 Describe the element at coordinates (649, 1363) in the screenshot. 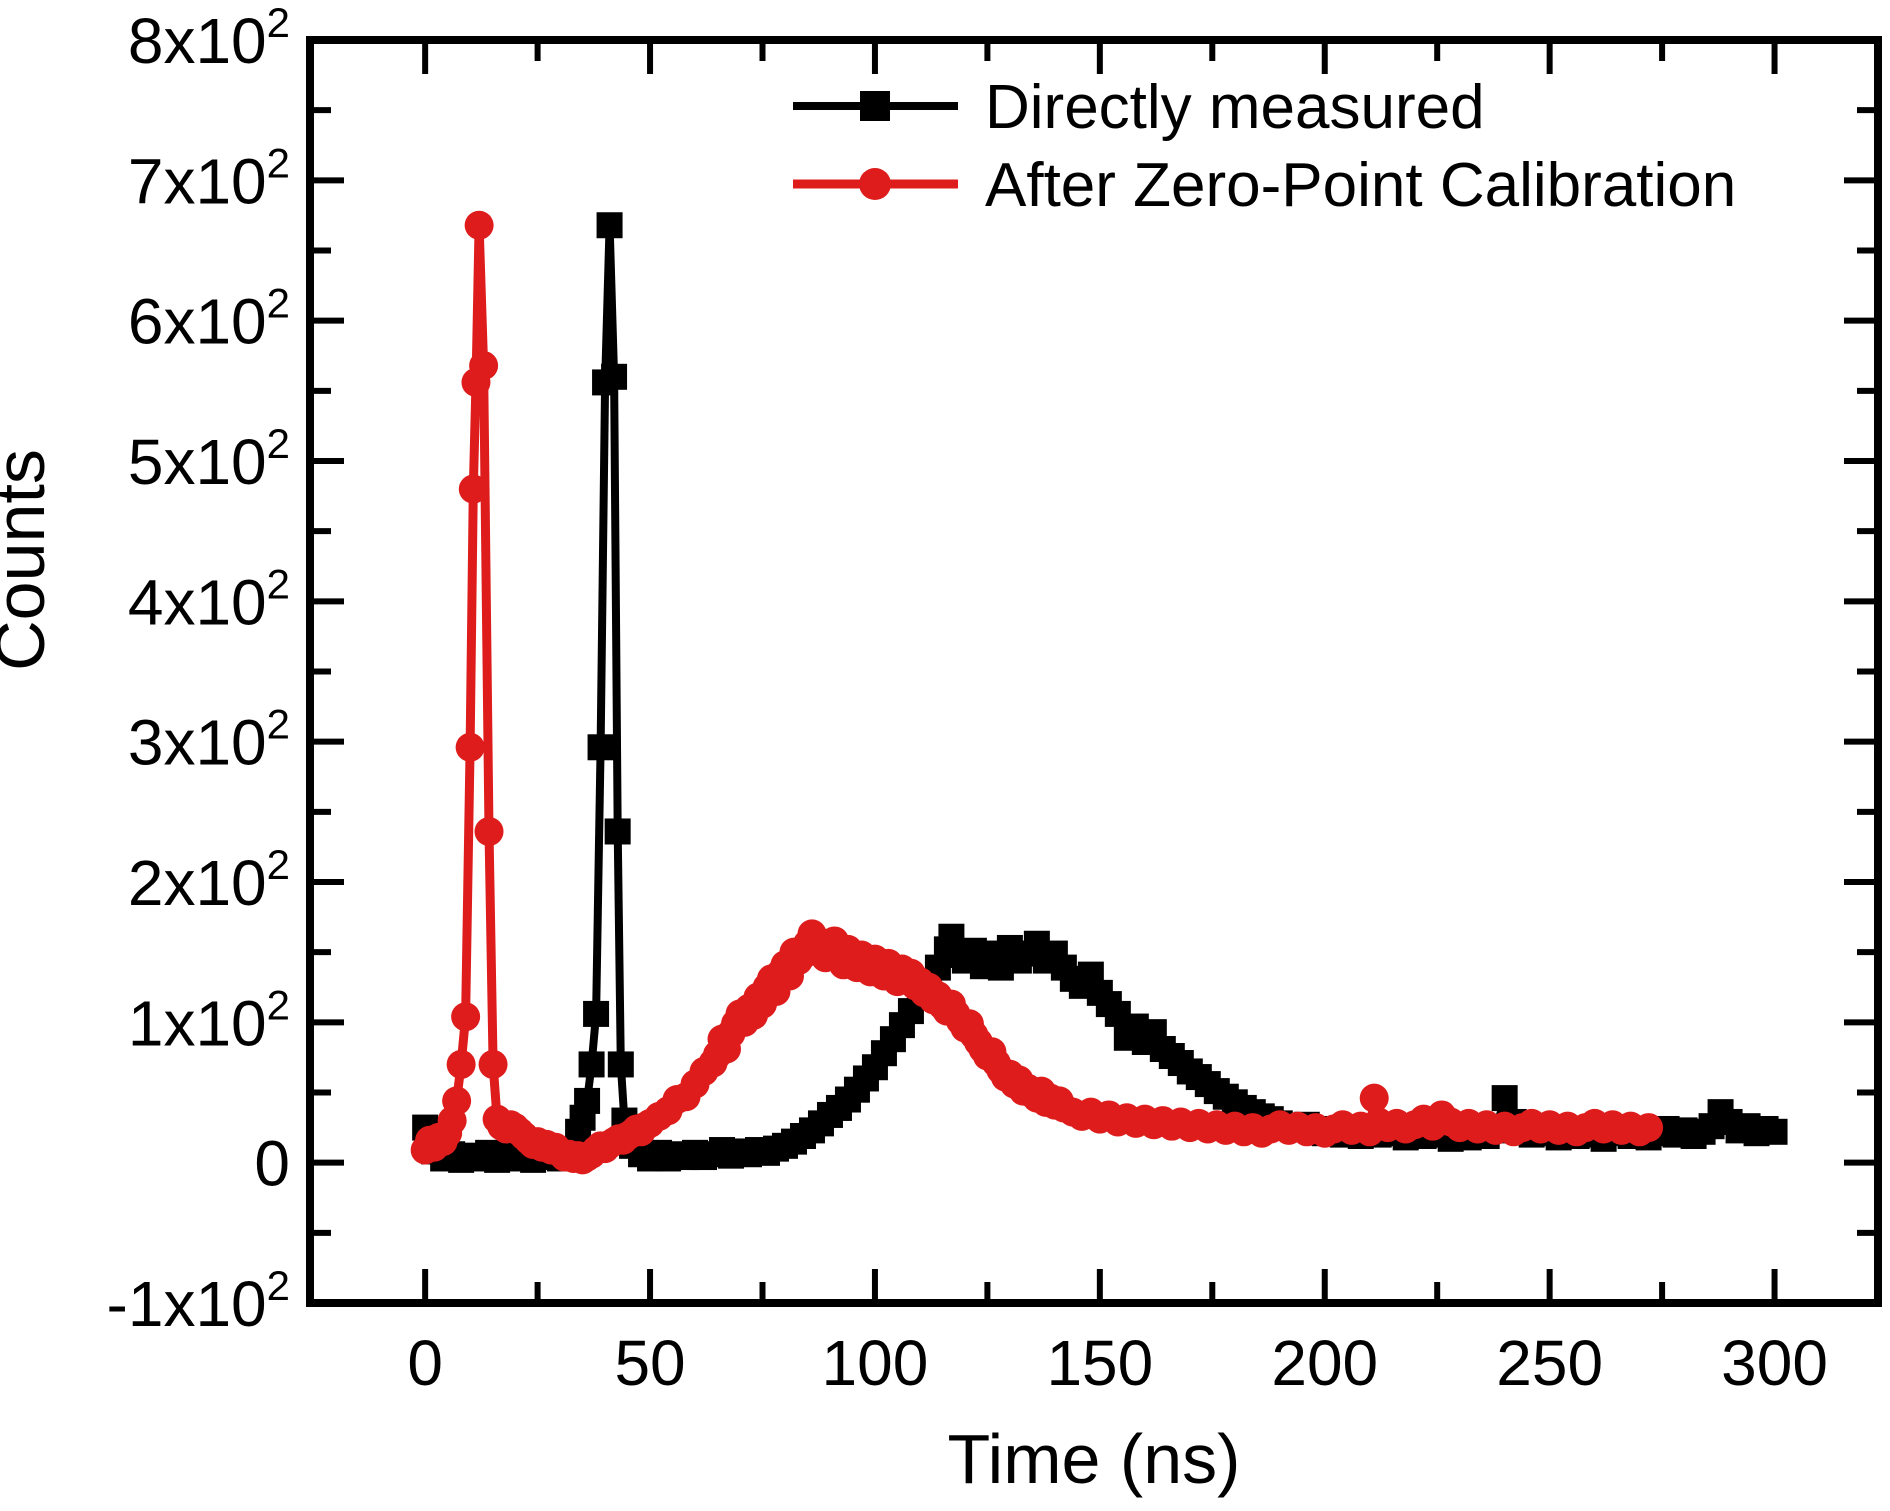

I see `x-tick-label: 50` at that location.